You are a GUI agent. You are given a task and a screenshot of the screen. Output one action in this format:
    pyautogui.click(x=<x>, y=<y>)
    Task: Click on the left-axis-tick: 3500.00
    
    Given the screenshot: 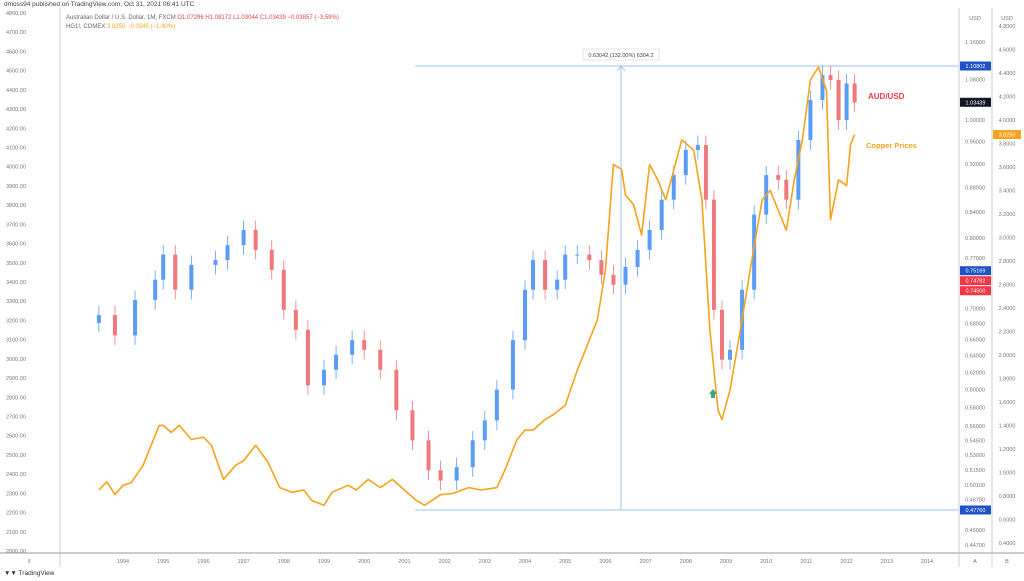 What is the action you would take?
    pyautogui.click(x=16, y=264)
    